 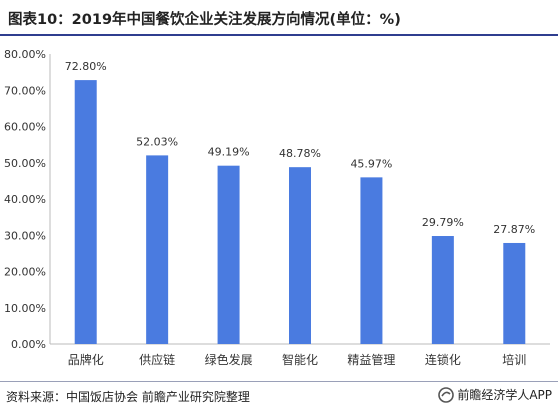 What do you see at coordinates (25, 90) in the screenshot?
I see `y-tick-label: 70.00%` at bounding box center [25, 90].